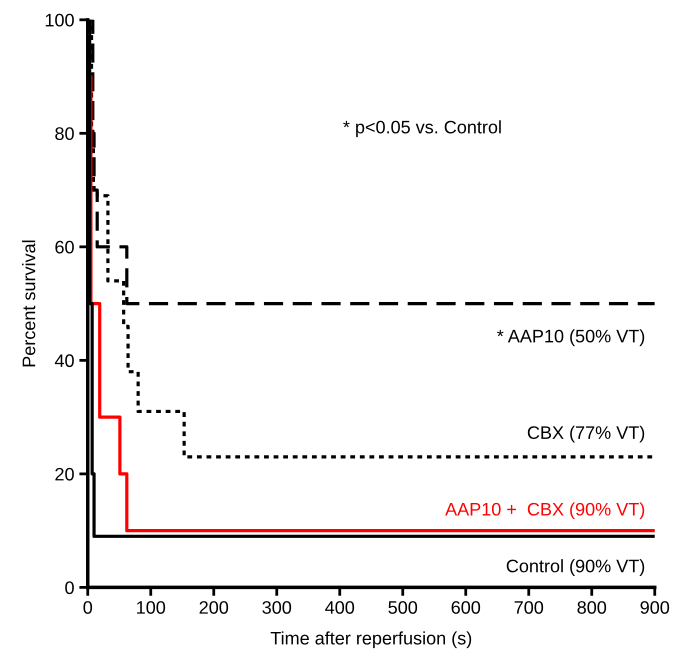  Describe the element at coordinates (277, 607) in the screenshot. I see `x-tick-label: 300` at that location.